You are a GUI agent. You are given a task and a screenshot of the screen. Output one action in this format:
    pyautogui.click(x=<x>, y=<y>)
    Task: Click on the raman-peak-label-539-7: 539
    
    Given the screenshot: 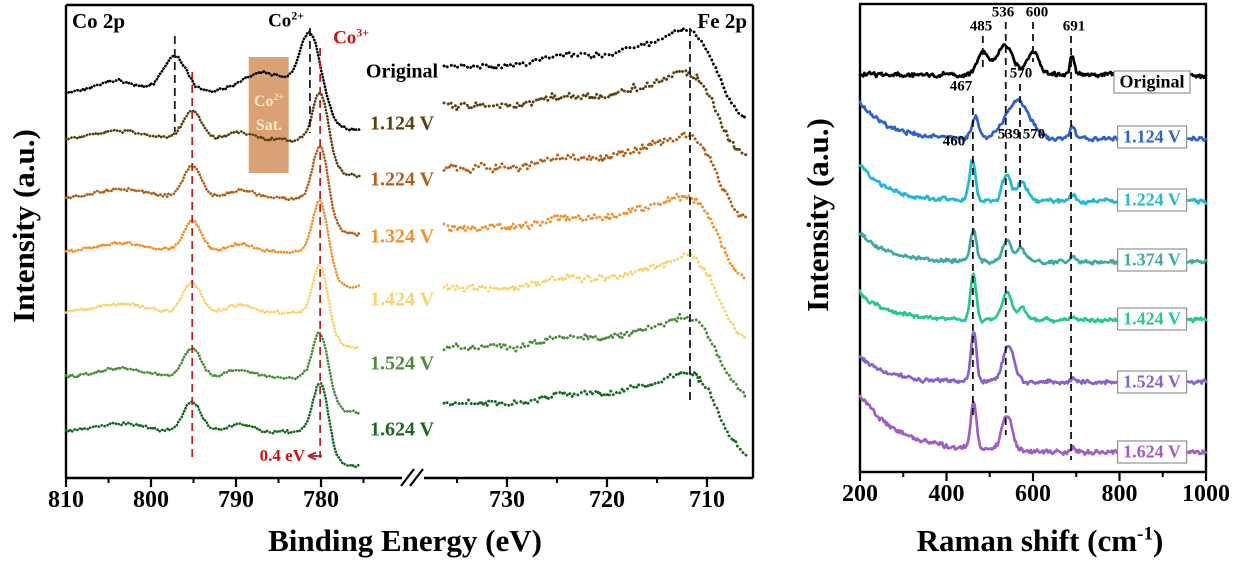 What is the action you would take?
    pyautogui.click(x=1009, y=134)
    